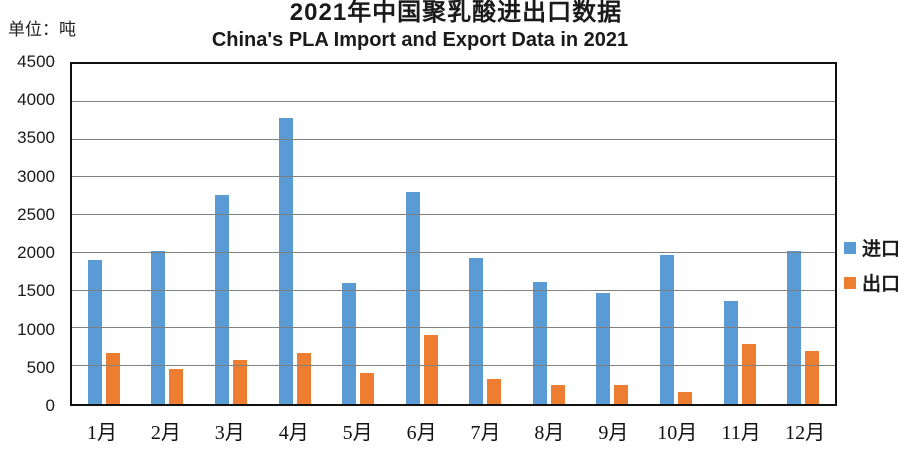  Describe the element at coordinates (42, 29) in the screenshot. I see `unit-label: 单位：吨` at that location.